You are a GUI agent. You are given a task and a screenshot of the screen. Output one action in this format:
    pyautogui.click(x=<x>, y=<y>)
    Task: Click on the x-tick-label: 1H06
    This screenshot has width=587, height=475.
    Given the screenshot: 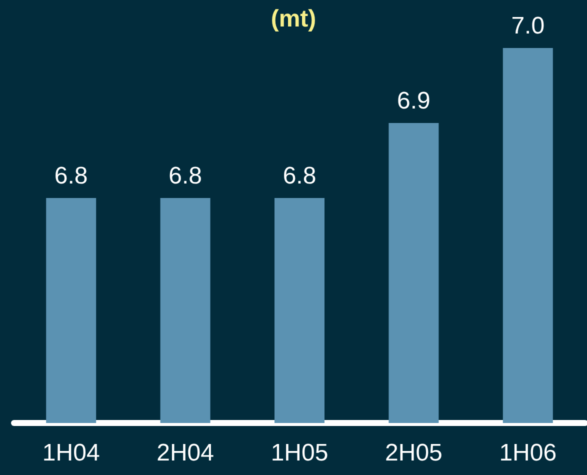 What is the action you would take?
    pyautogui.click(x=528, y=453)
    